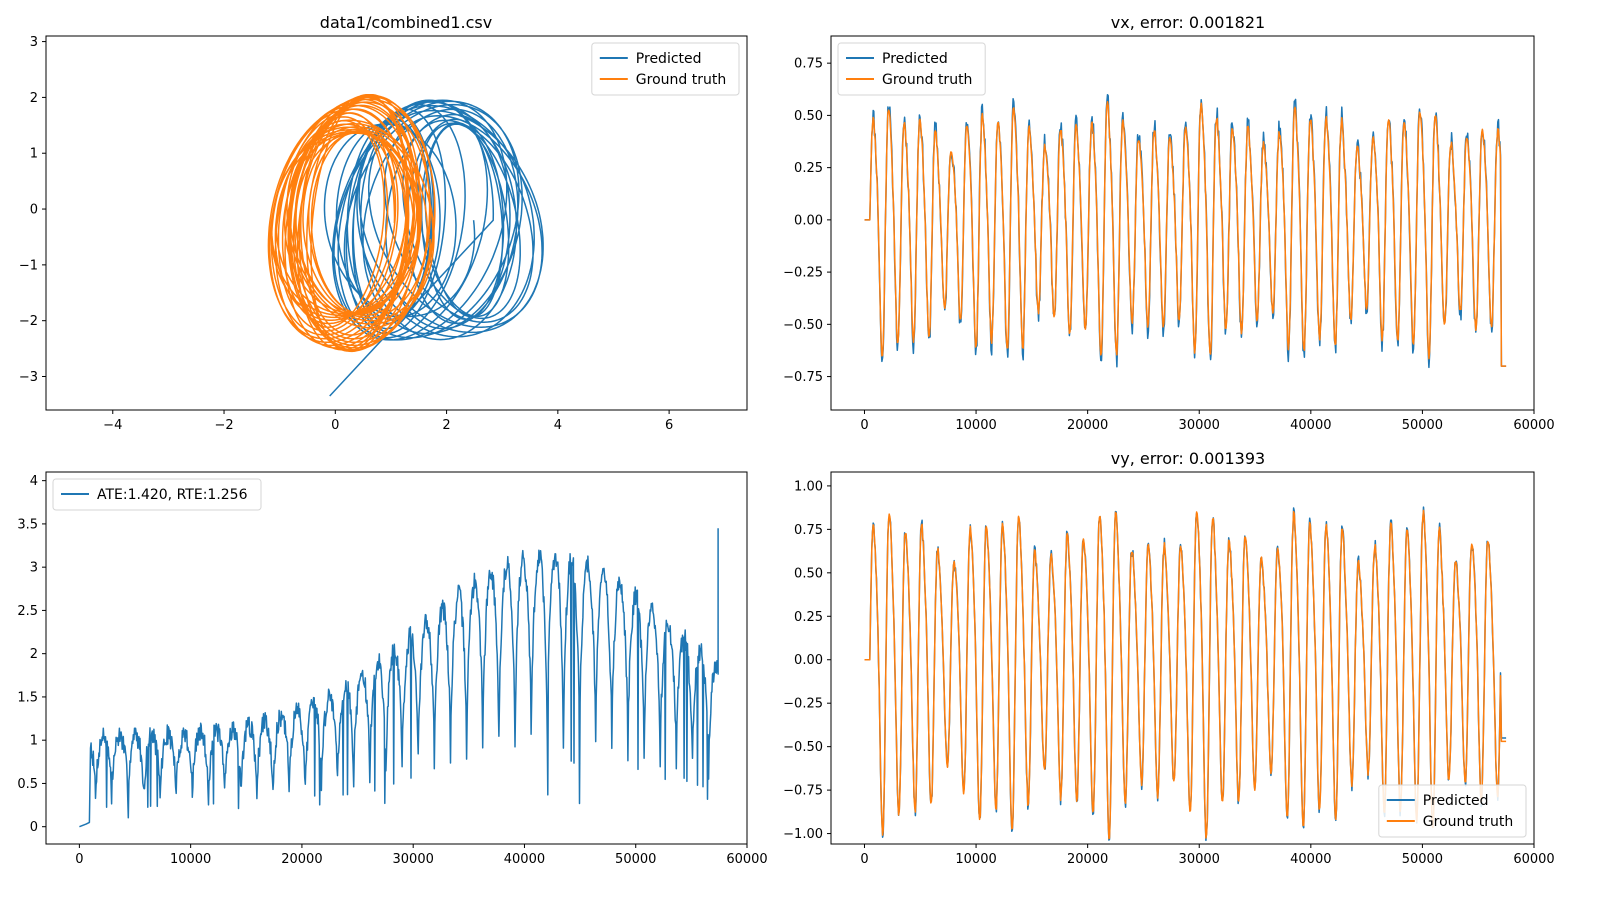  Describe the element at coordinates (669, 425) in the screenshot. I see `trajectory-xtick-label: 6` at that location.